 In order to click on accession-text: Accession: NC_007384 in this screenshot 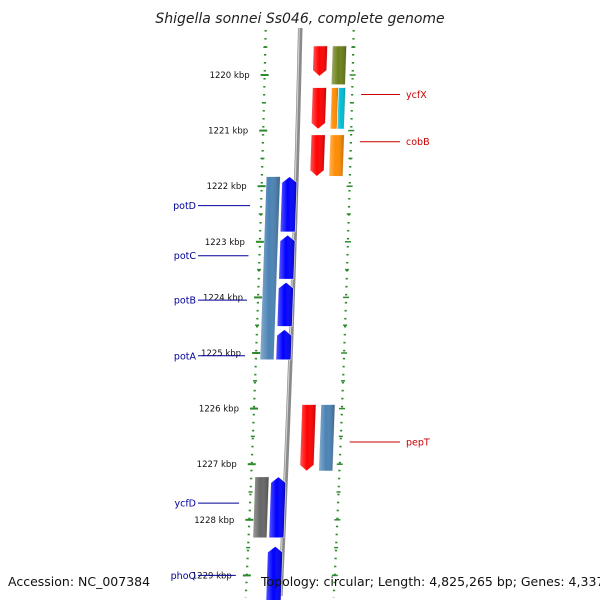, I will do `click(79, 581)`.